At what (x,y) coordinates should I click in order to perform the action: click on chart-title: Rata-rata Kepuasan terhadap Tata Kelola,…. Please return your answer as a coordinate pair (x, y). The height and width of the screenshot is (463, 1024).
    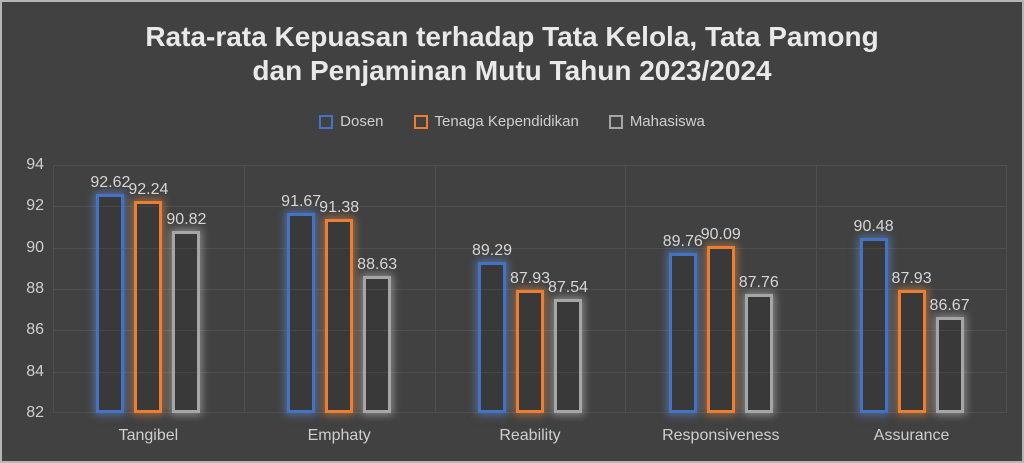
    Looking at the image, I should click on (512, 54).